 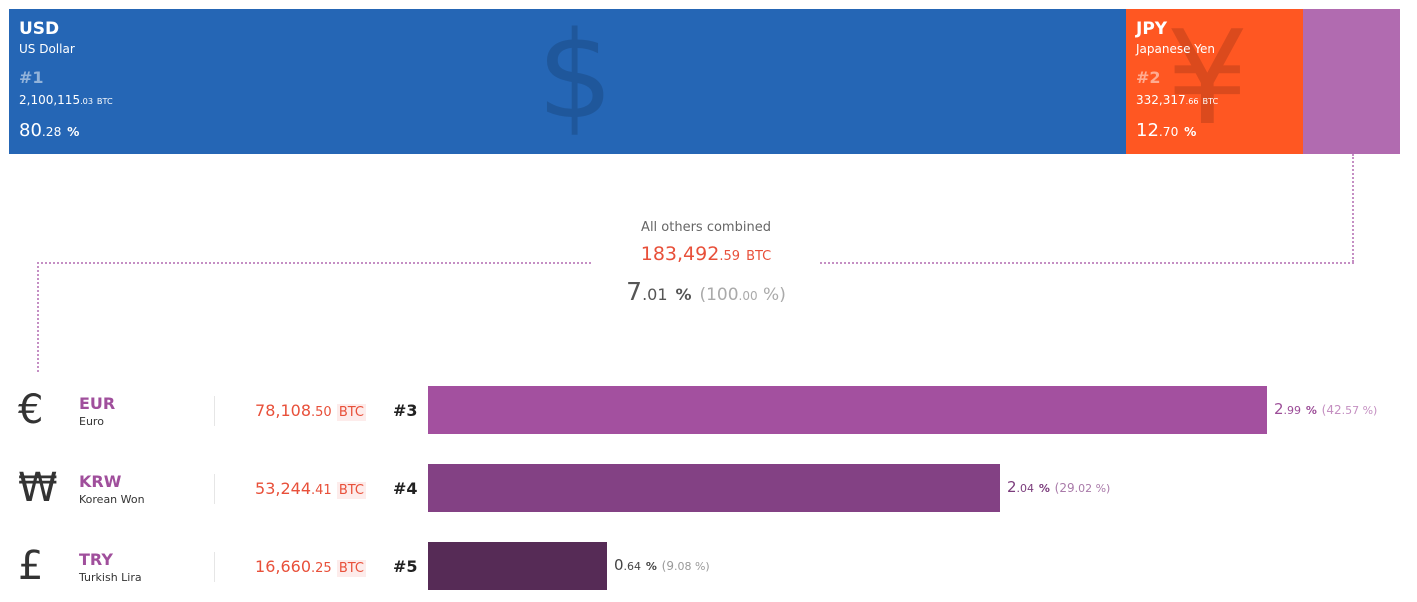 I want to click on relative-percent: (29.02 %), so click(x=1082, y=488).